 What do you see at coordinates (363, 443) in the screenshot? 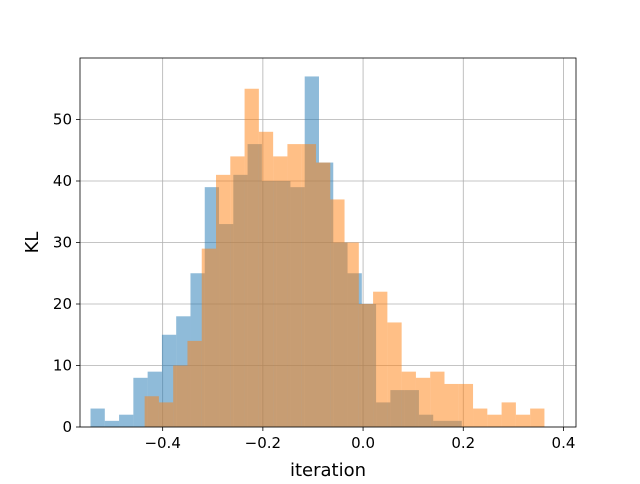
I see `x-tick-label: 0.0` at bounding box center [363, 443].